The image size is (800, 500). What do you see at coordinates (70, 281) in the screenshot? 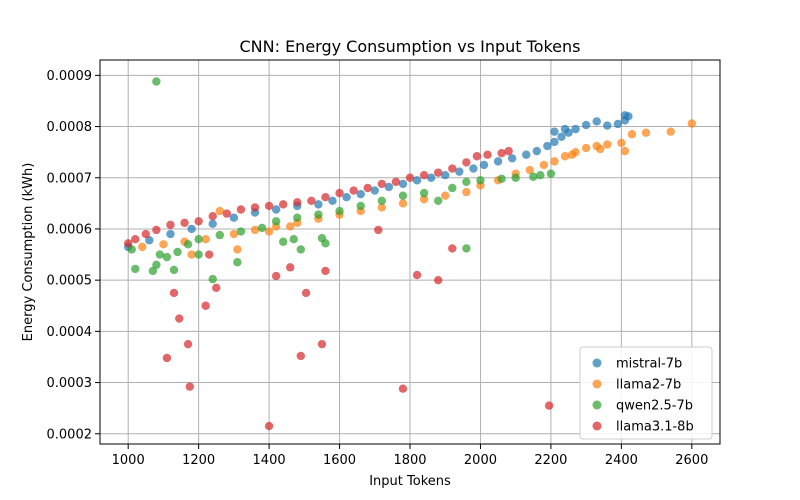
I see `y-tick-label: 0.0005` at bounding box center [70, 281].